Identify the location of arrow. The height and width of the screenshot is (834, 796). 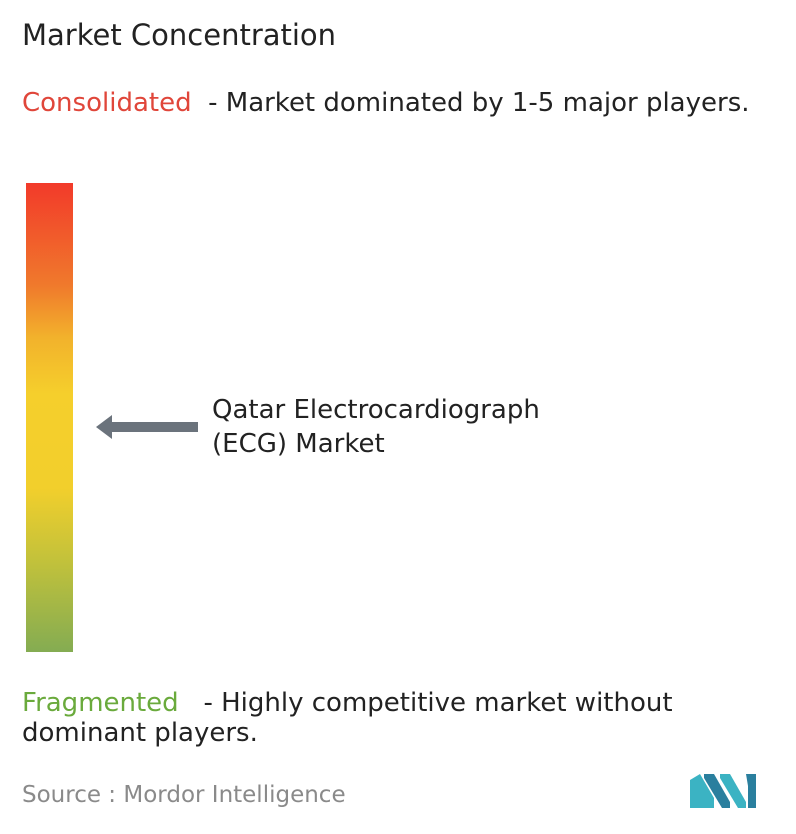
(147, 427).